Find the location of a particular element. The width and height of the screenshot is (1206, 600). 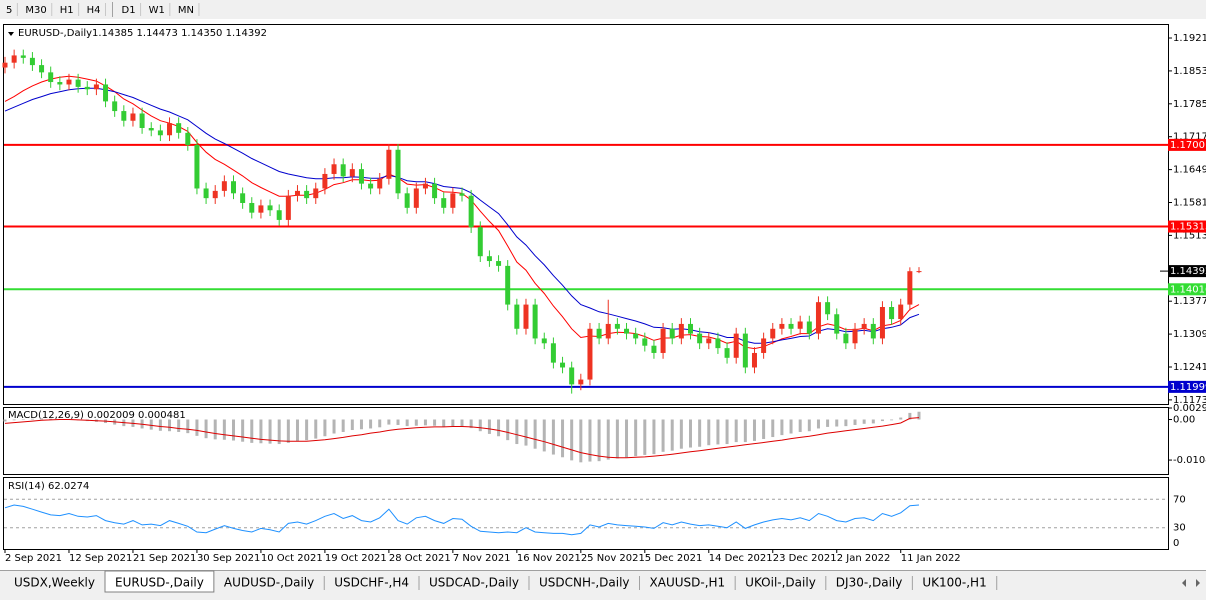

tab: USDCHF-,H4 is located at coordinates (371, 583).